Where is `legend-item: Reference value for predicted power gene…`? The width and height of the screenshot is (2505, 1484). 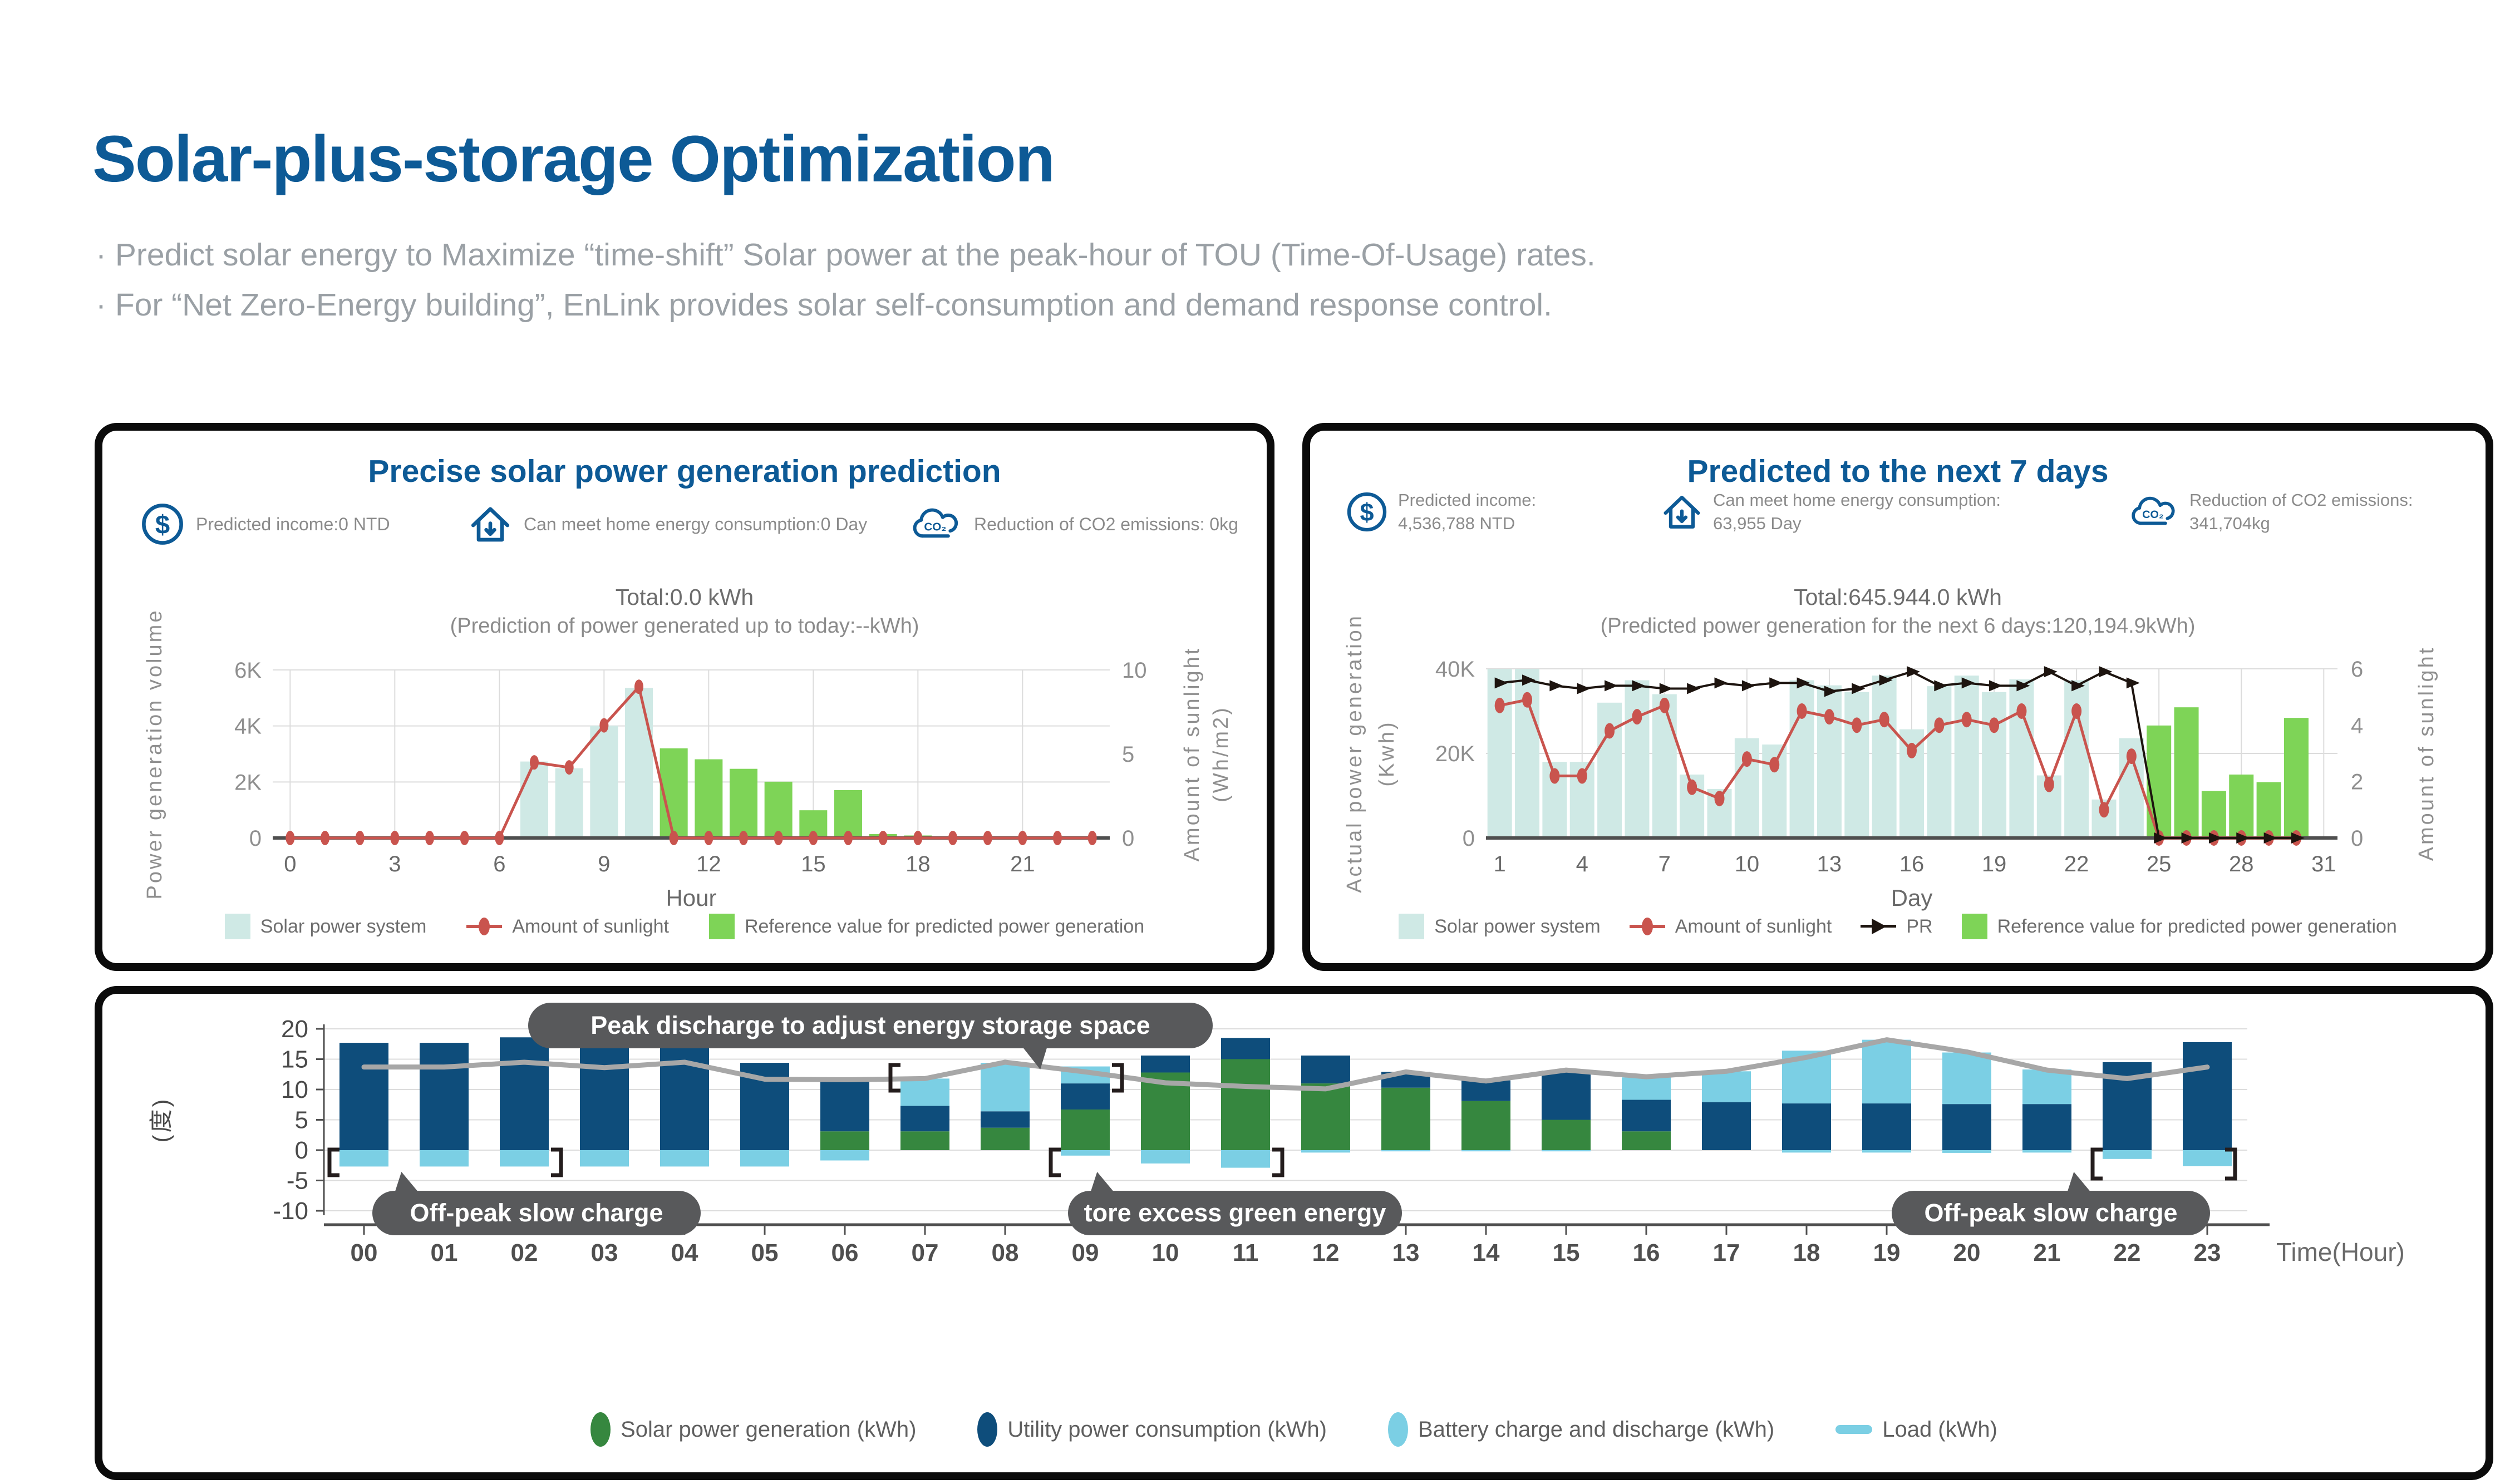 legend-item: Reference value for predicted power gene… is located at coordinates (926, 927).